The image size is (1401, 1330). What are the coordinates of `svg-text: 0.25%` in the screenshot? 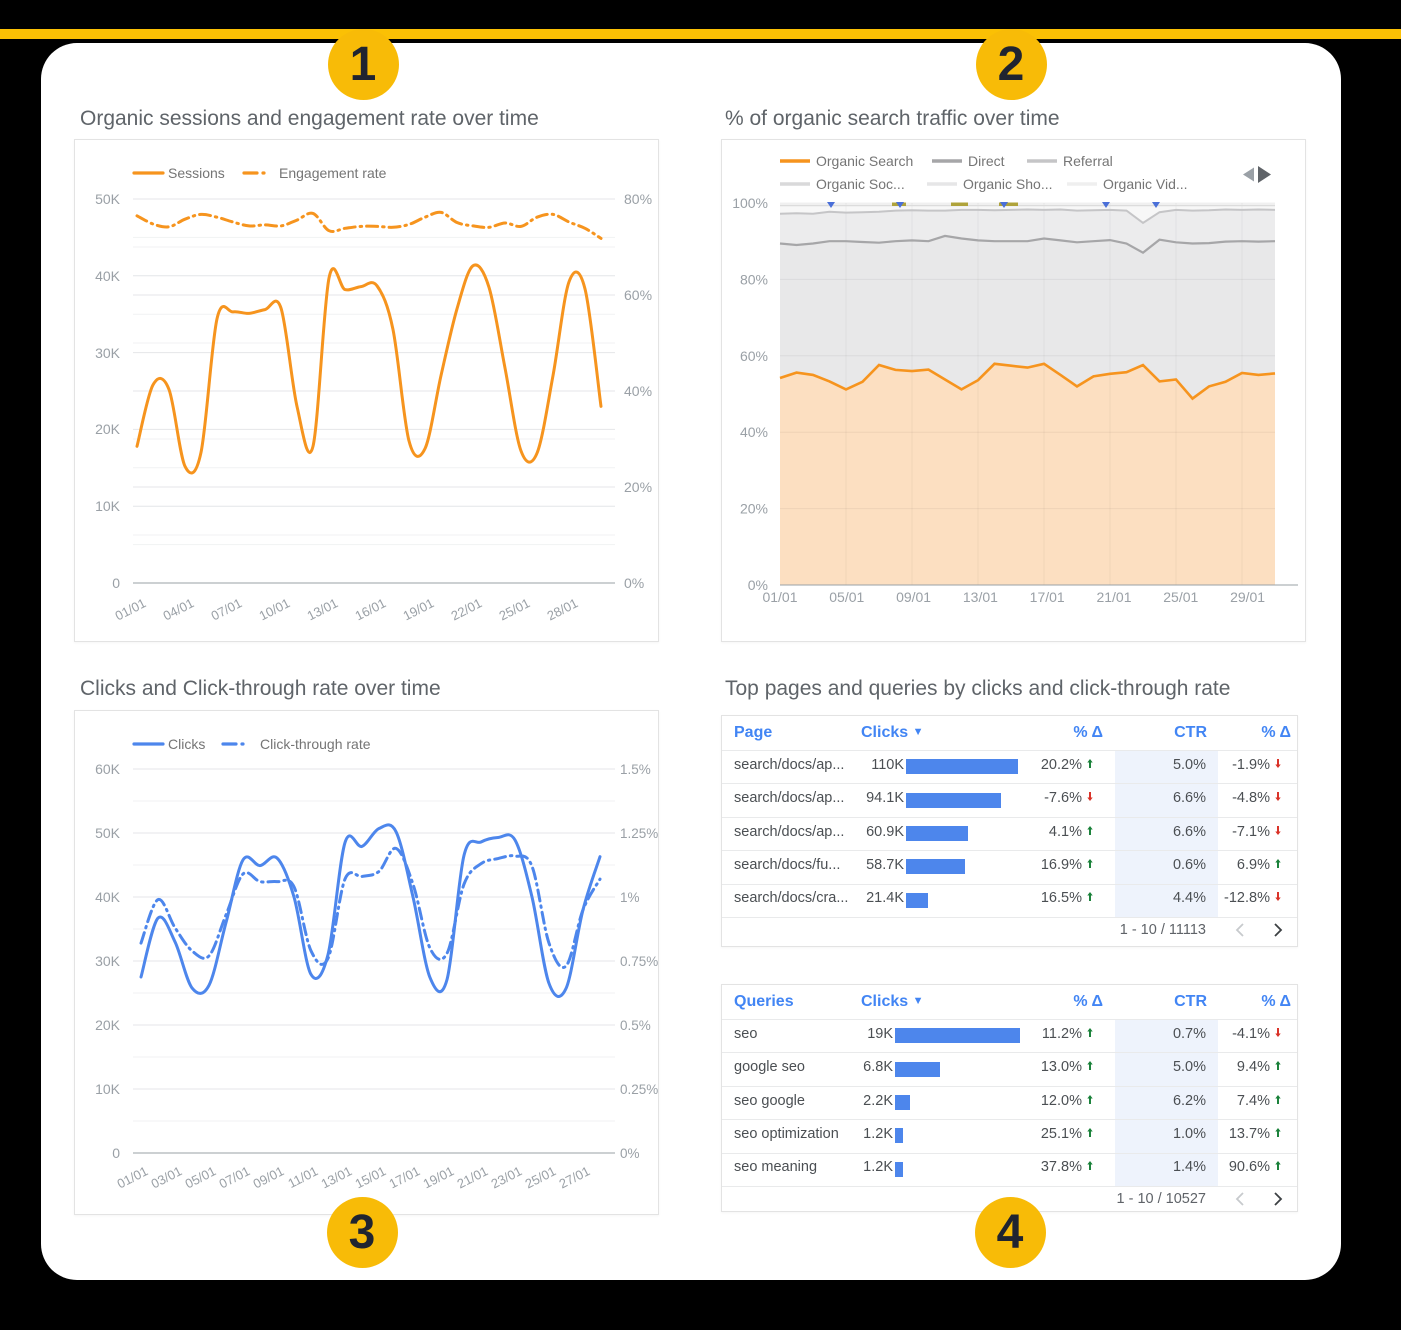 It's located at (639, 1089).